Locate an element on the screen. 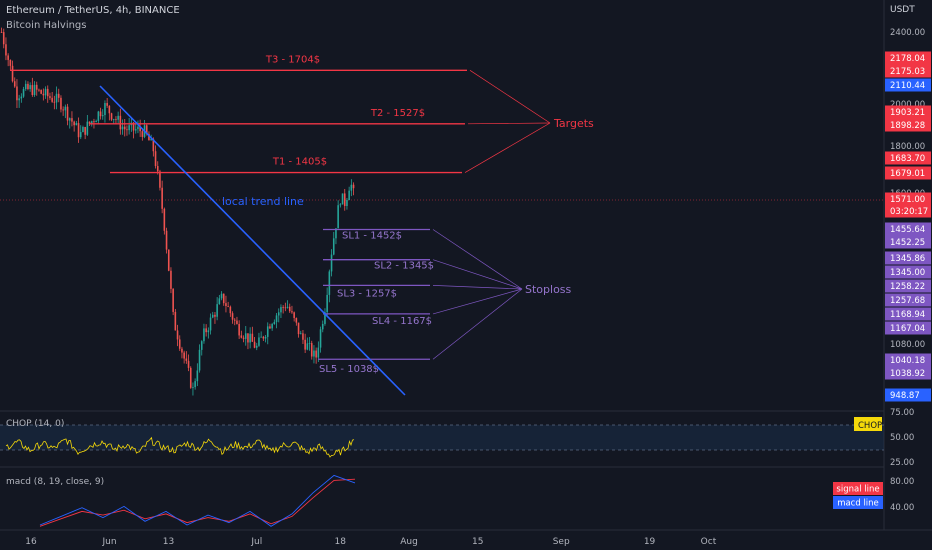  stoploss-callout: Stoploss is located at coordinates (548, 289).